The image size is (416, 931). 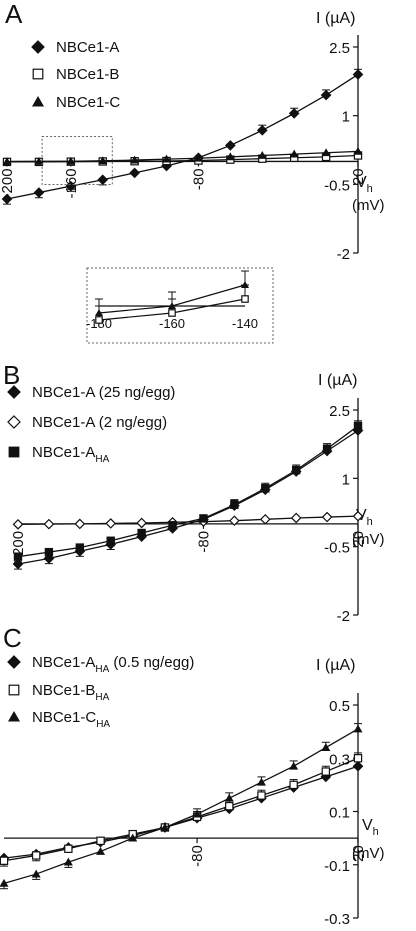 What do you see at coordinates (343, 616) in the screenshot?
I see `y-tick-label: -2` at bounding box center [343, 616].